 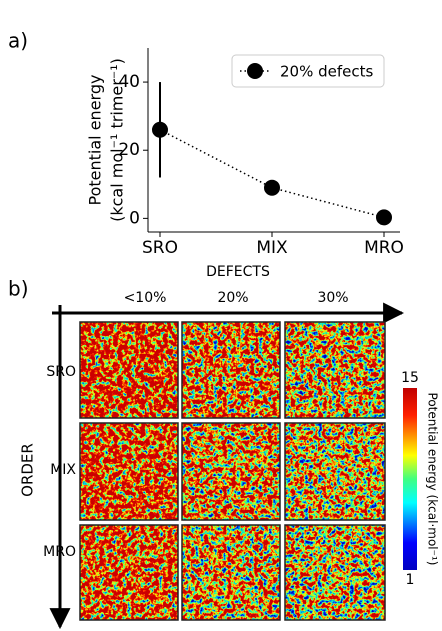 What do you see at coordinates (95, 140) in the screenshot?
I see `y-axis-label: Potential energy` at bounding box center [95, 140].